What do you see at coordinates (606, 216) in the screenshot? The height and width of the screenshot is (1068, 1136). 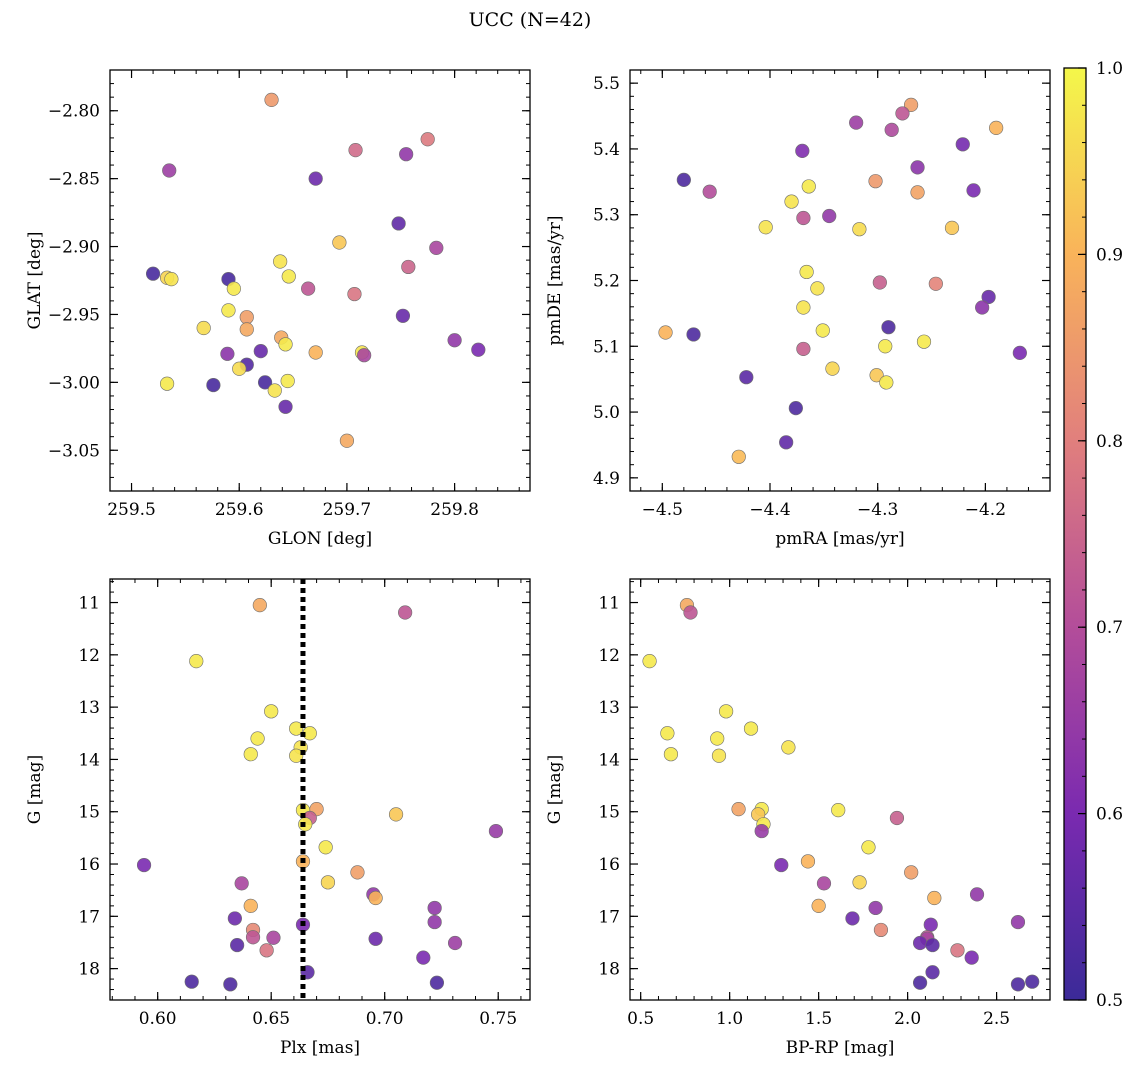 I see `y-tick-label: 5.3` at bounding box center [606, 216].